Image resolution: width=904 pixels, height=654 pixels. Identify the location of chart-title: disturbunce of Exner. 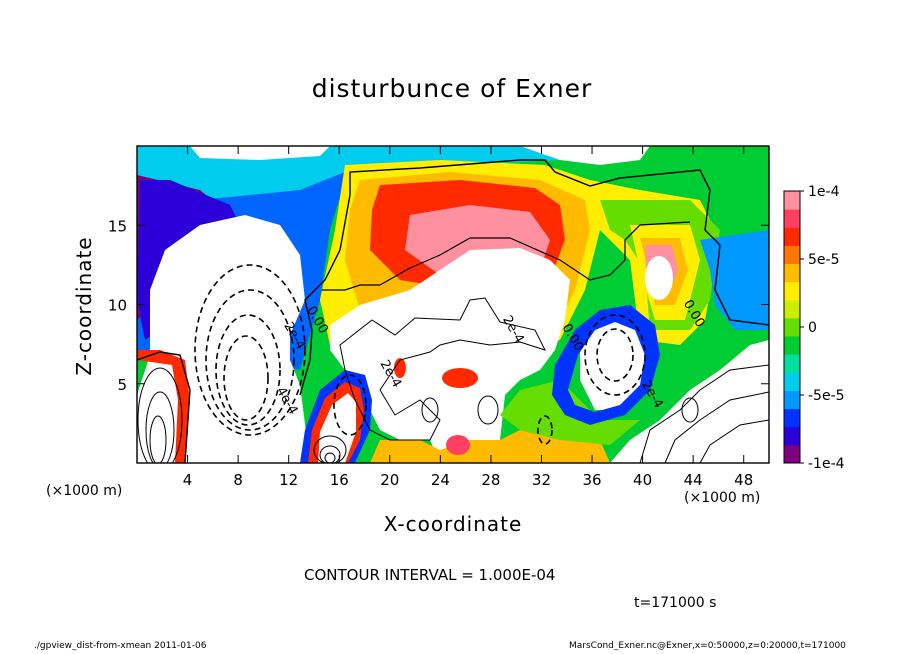
(452, 88).